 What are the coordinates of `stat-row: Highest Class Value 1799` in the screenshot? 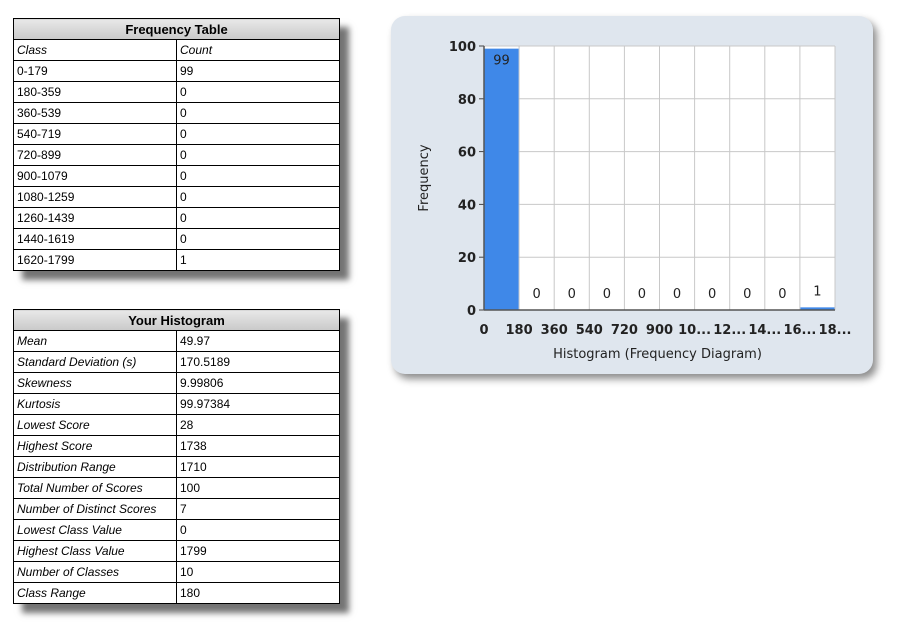 It's located at (176, 551).